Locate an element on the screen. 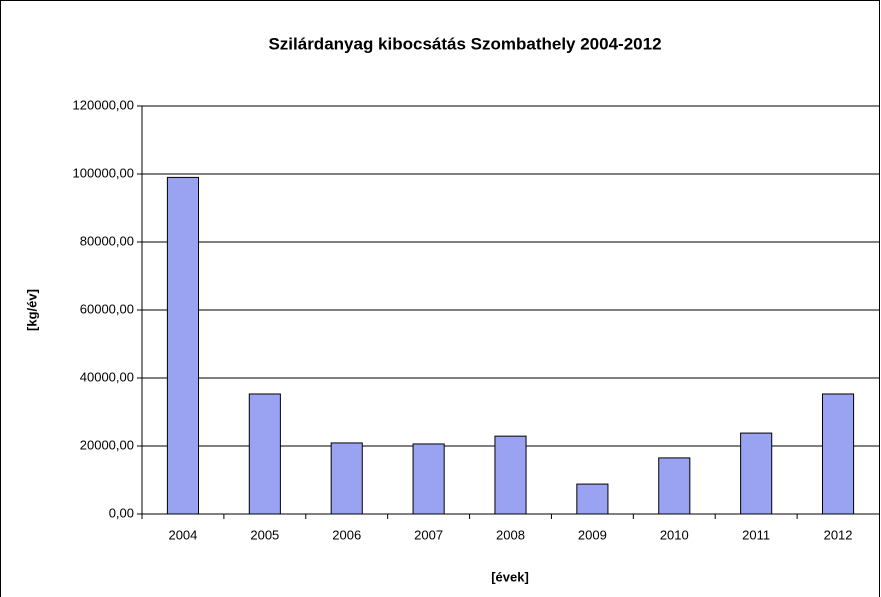 This screenshot has width=881, height=597. x-tick-label: 2012 is located at coordinates (838, 534).